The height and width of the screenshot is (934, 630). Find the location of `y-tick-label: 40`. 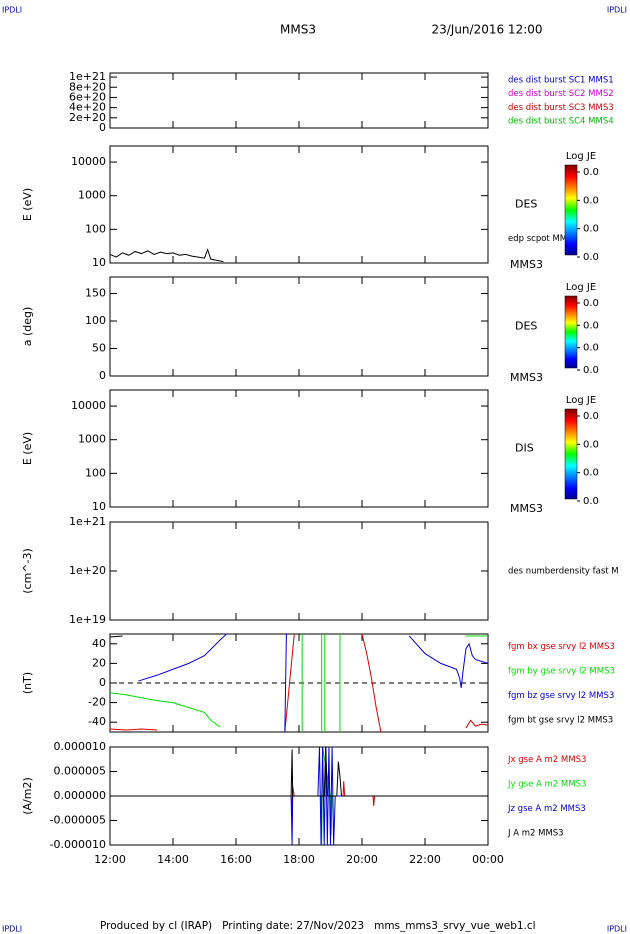

y-tick-label: 40 is located at coordinates (99, 643).